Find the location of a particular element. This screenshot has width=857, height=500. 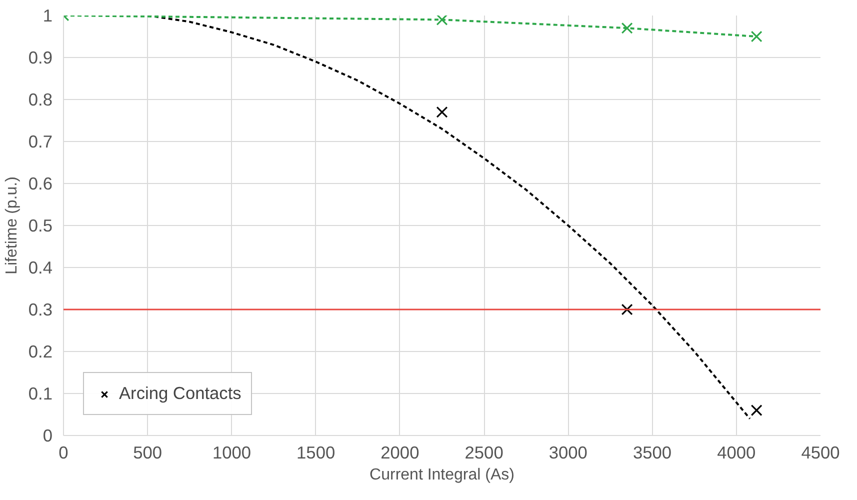

y-tick-label: 0 is located at coordinates (47, 436).